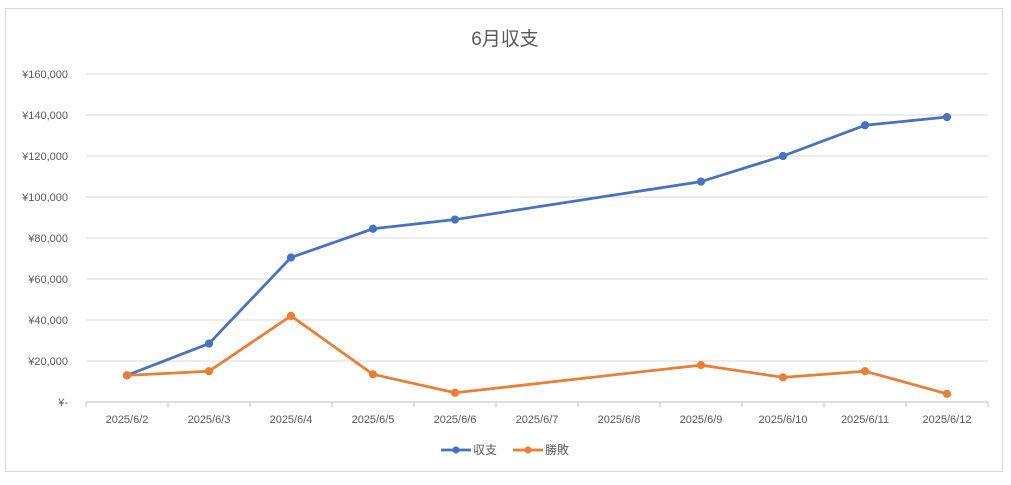 The image size is (1011, 485). I want to click on y-tick-label: ¥40,000, so click(47, 321).